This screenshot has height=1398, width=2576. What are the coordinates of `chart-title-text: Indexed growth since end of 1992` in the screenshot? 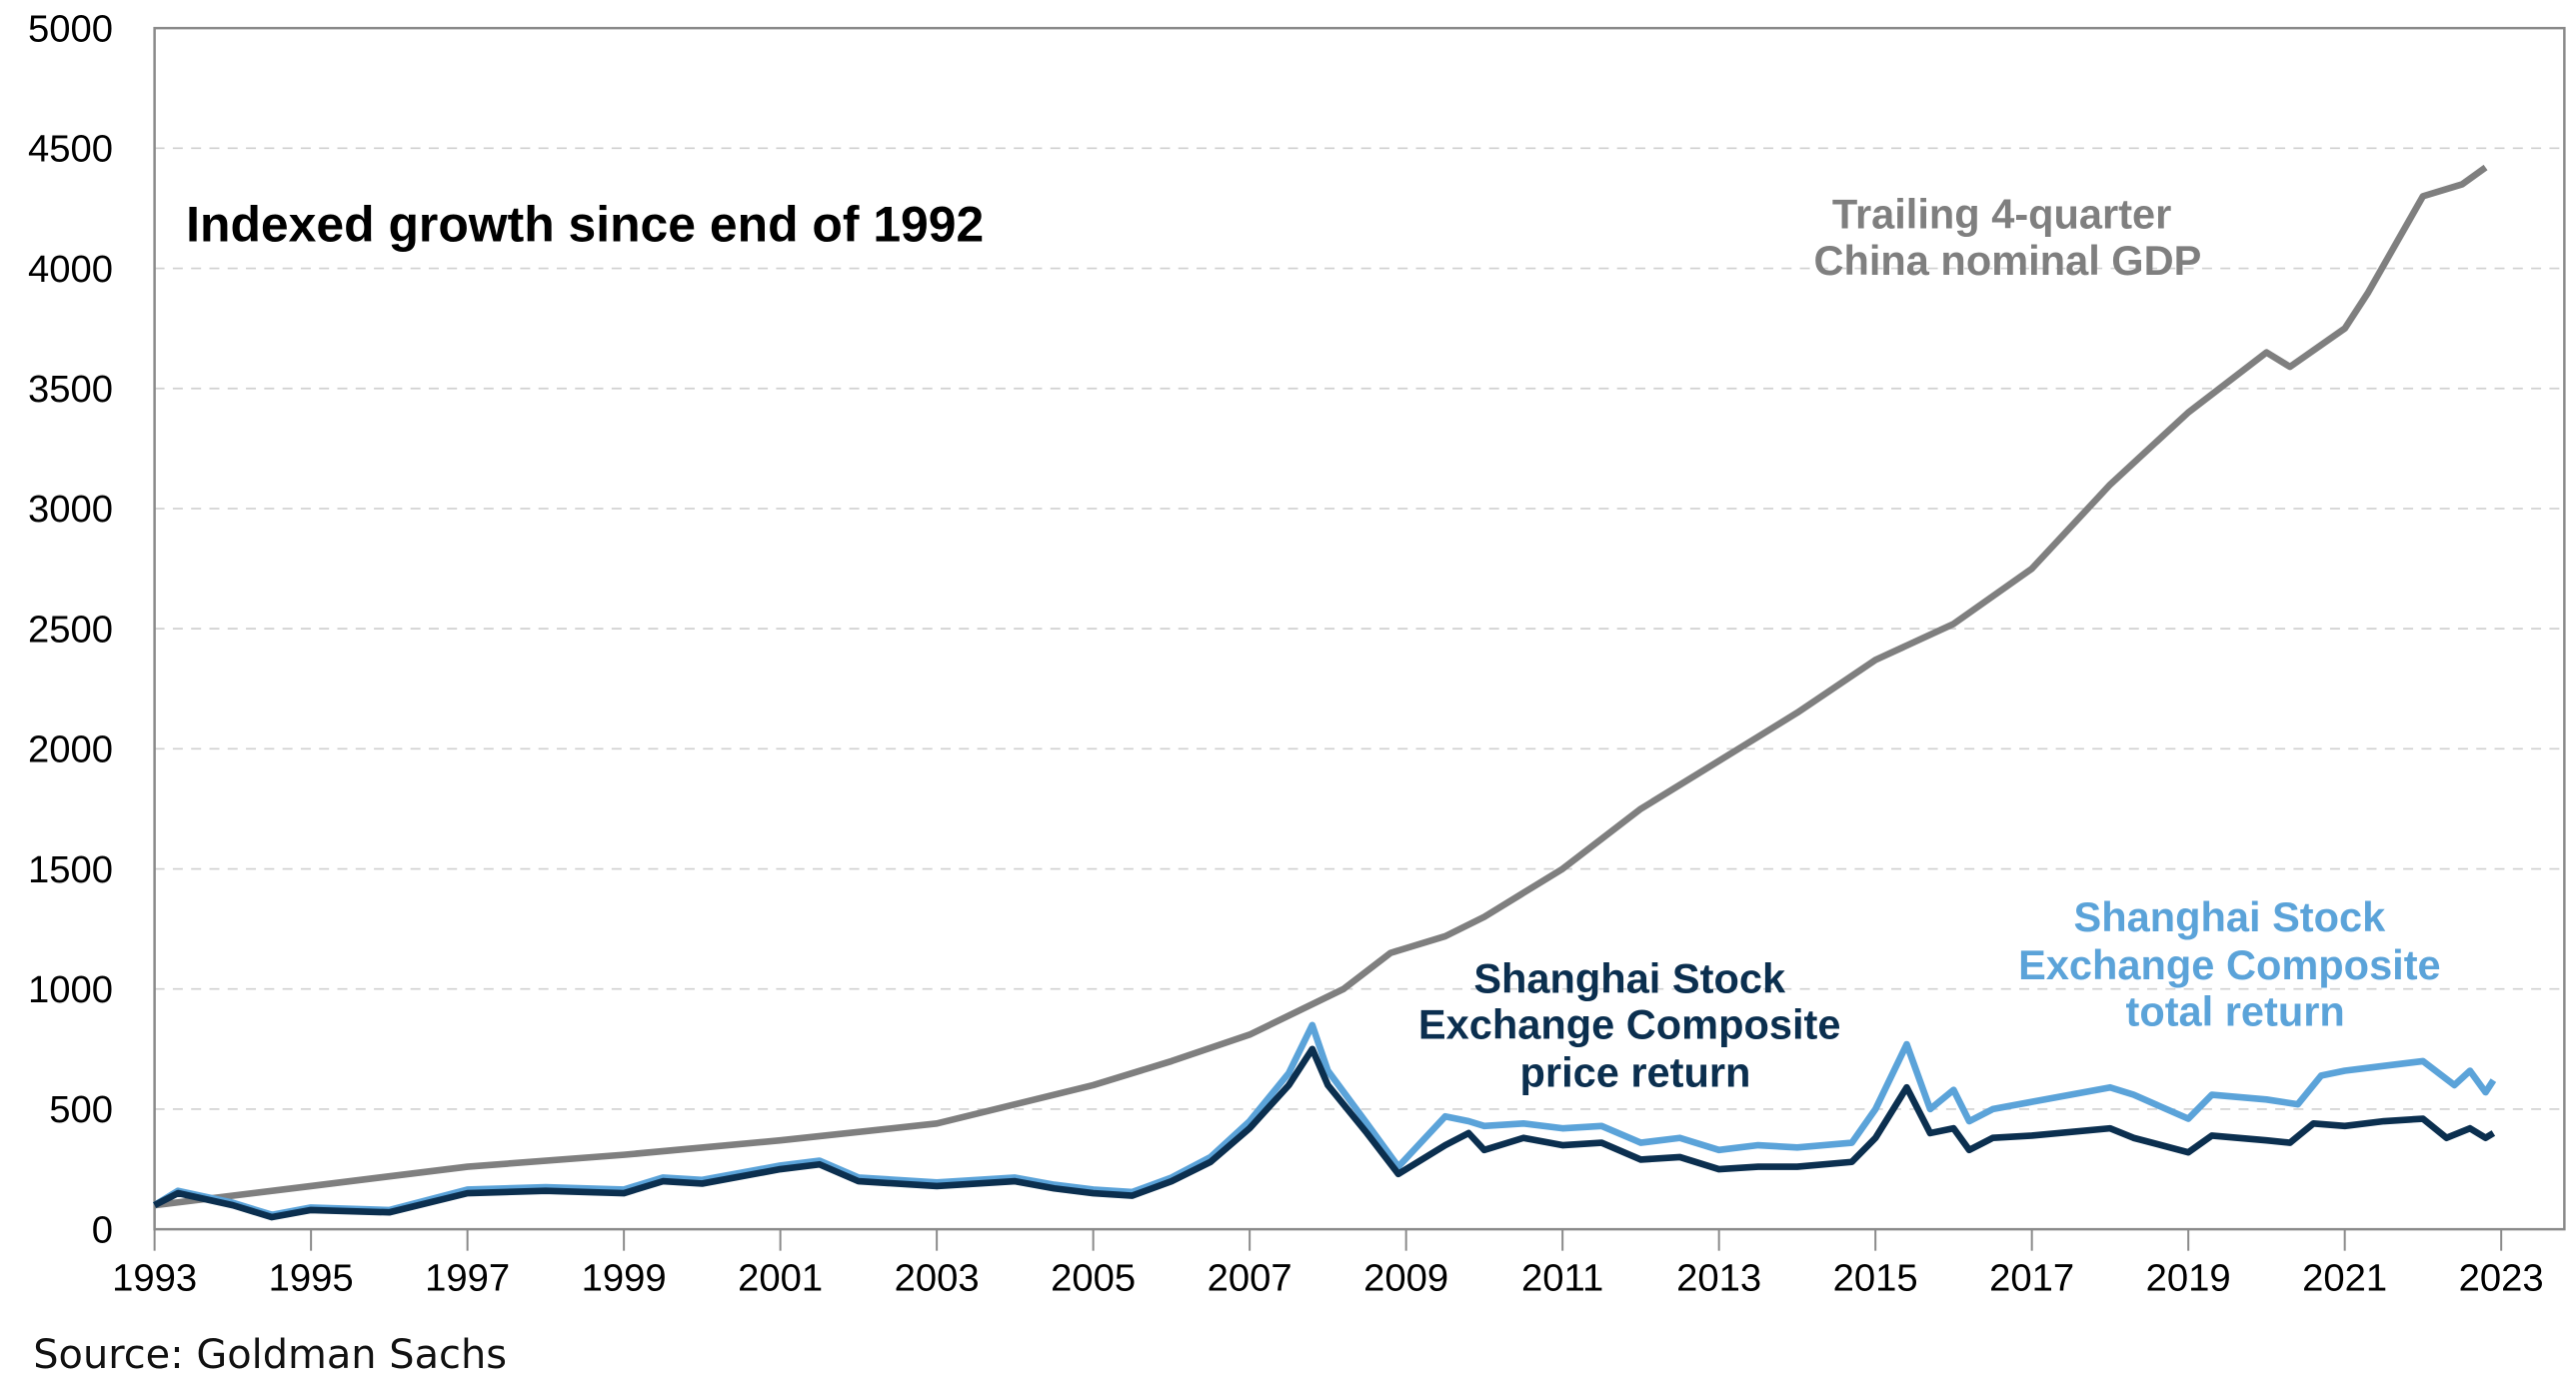 It's located at (585, 225).